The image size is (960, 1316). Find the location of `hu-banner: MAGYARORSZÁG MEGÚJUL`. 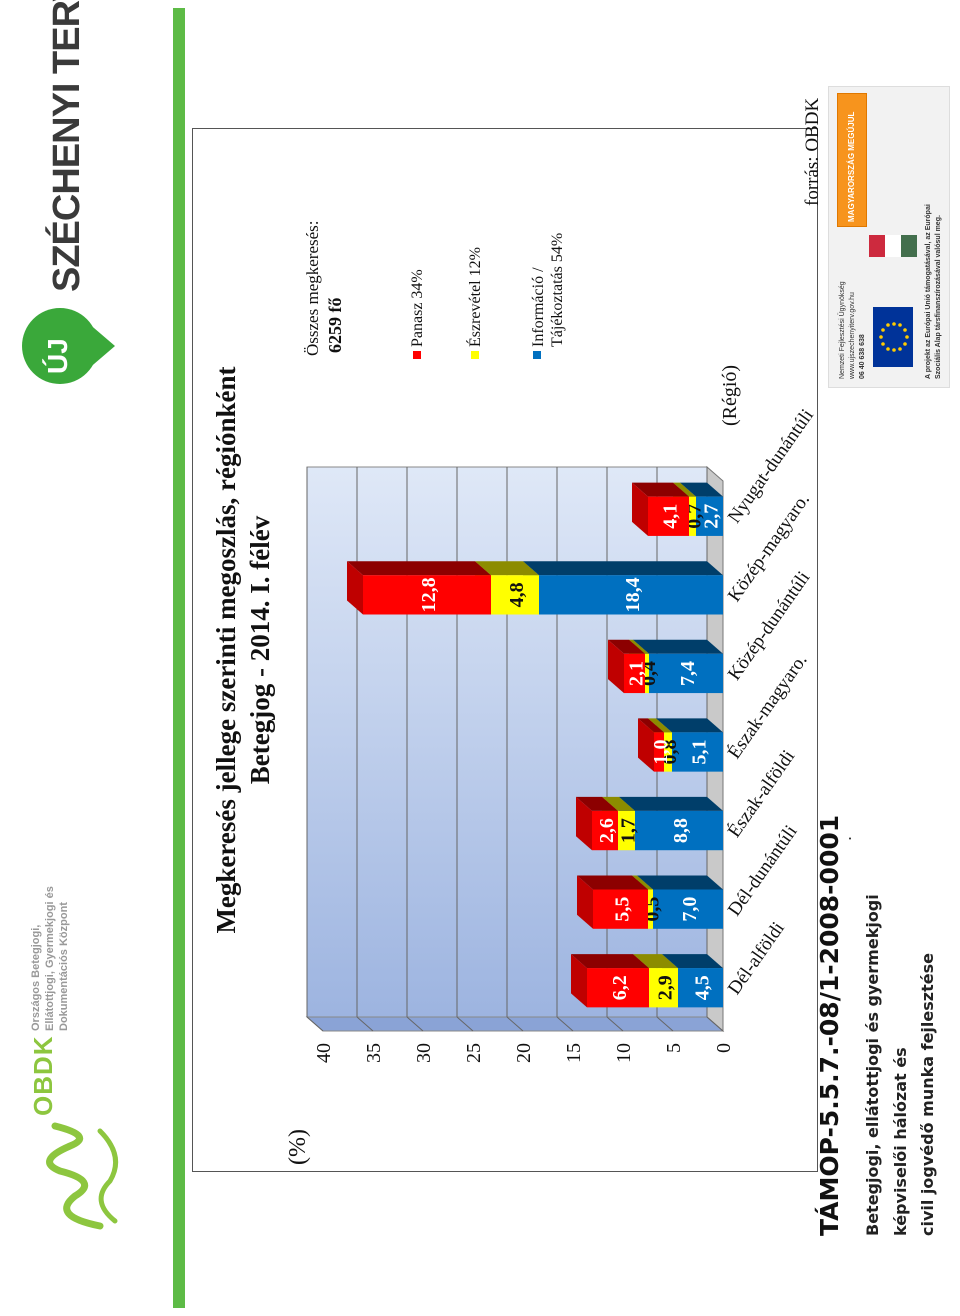

hu-banner: MAGYARORSZÁG MEGÚJUL is located at coordinates (852, 160).